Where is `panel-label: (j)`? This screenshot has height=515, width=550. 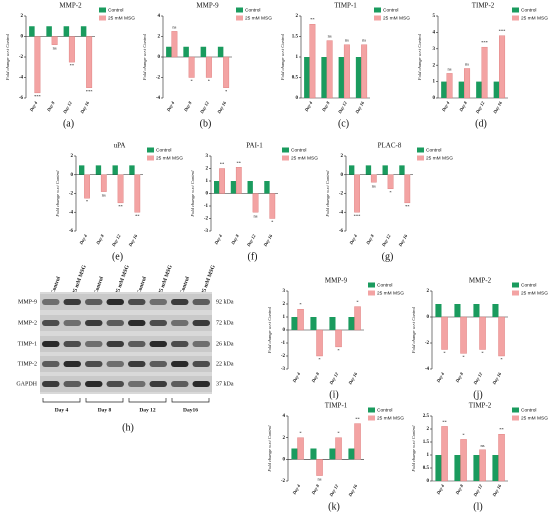 panel-label: (j) is located at coordinates (477, 394).